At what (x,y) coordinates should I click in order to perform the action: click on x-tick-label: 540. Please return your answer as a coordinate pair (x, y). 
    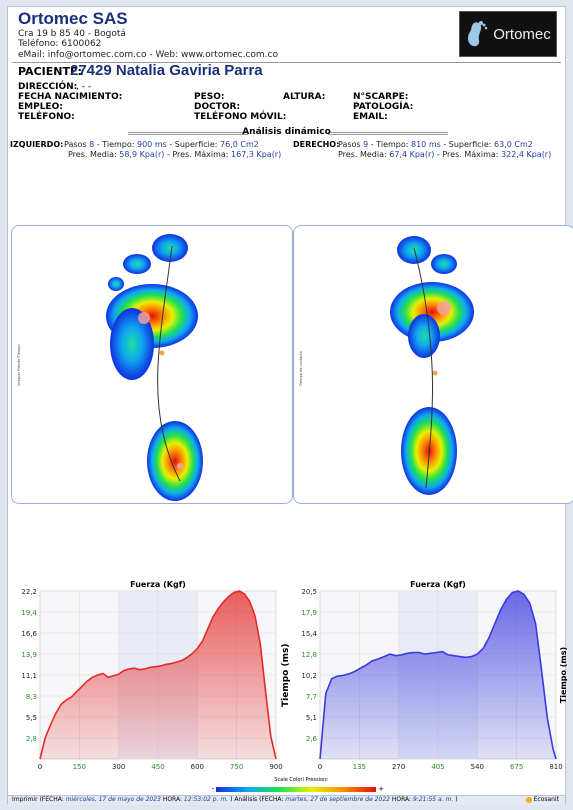
    Looking at the image, I should click on (477, 767).